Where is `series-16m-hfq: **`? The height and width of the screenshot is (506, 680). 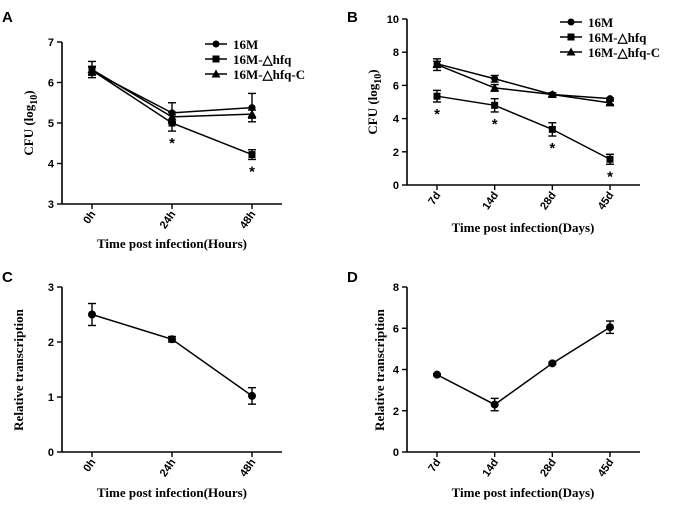 series-16m-hfq: ** is located at coordinates (172, 122).